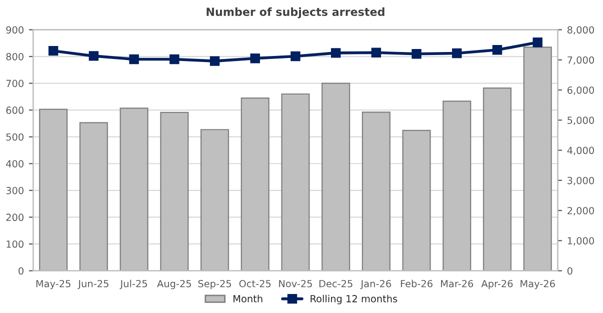  What do you see at coordinates (295, 12) in the screenshot?
I see `chart-title: Number of subjects arrested` at bounding box center [295, 12].